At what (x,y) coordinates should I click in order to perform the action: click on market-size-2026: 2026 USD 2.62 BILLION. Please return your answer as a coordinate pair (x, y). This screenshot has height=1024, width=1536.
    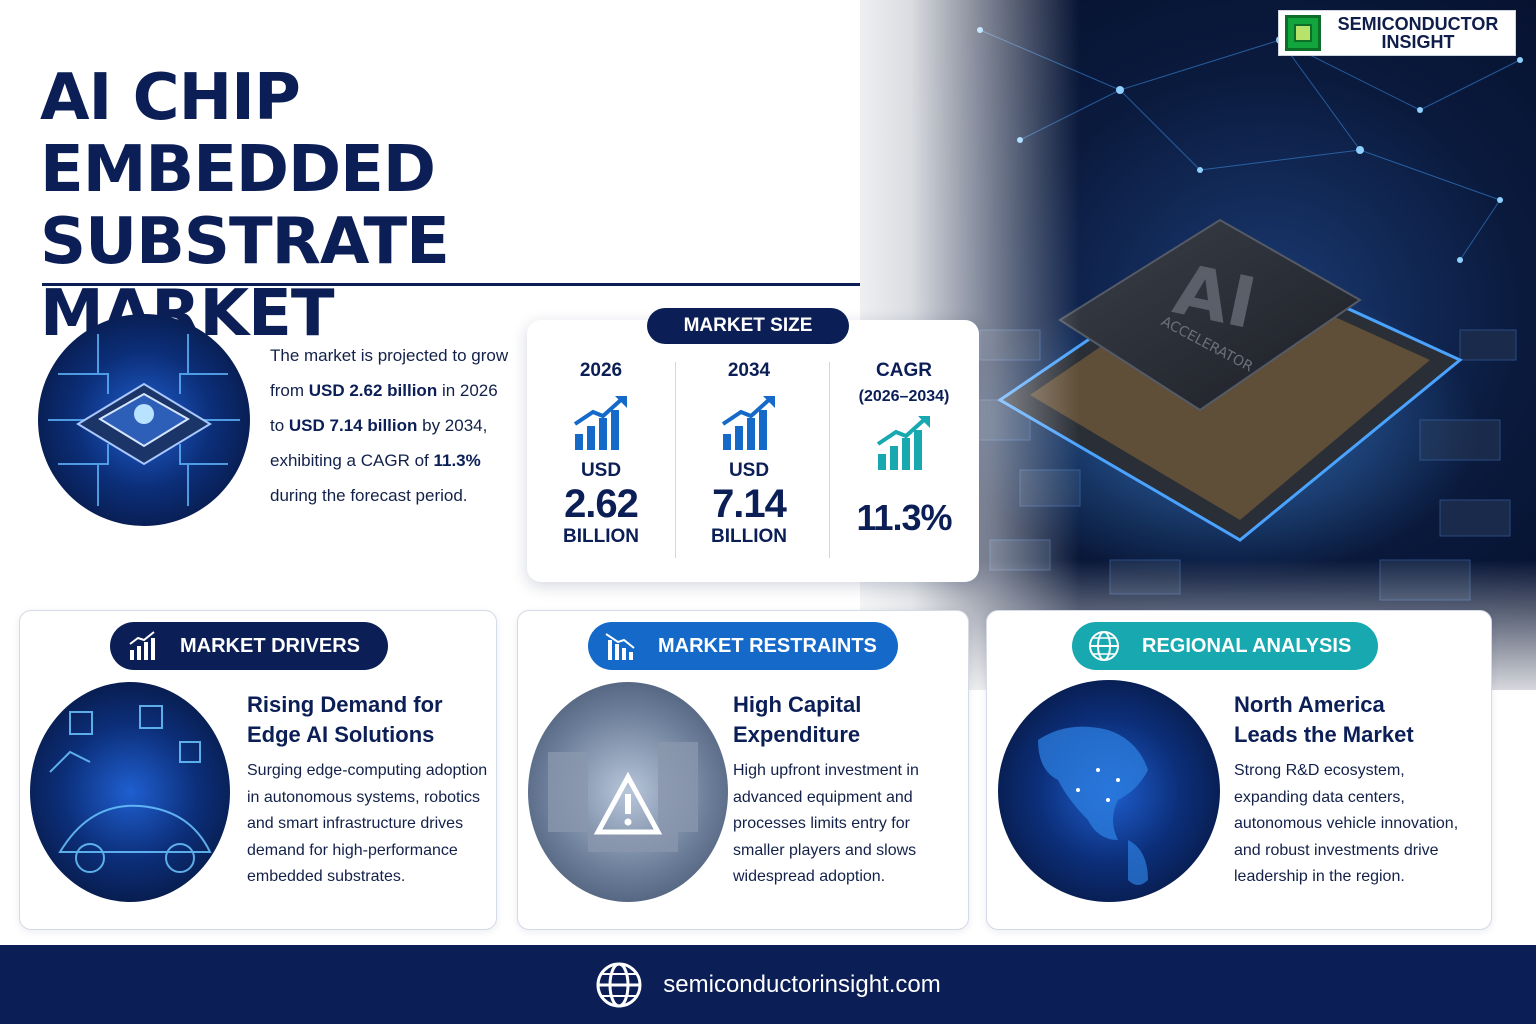
    Looking at the image, I should click on (601, 453).